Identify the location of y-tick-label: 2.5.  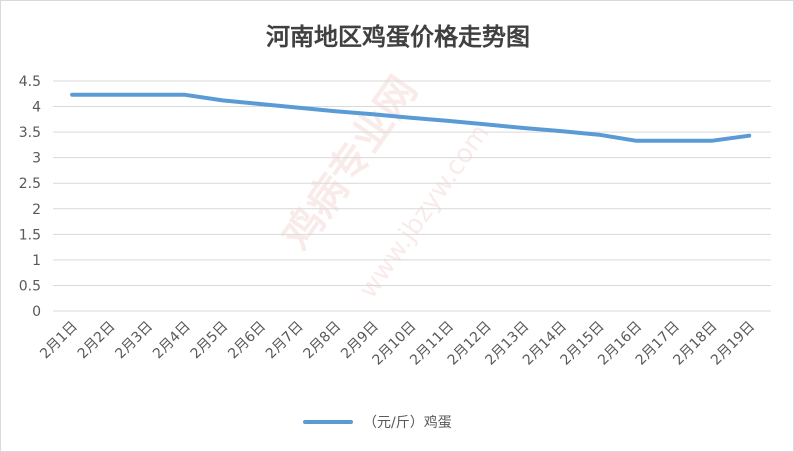
(30, 184).